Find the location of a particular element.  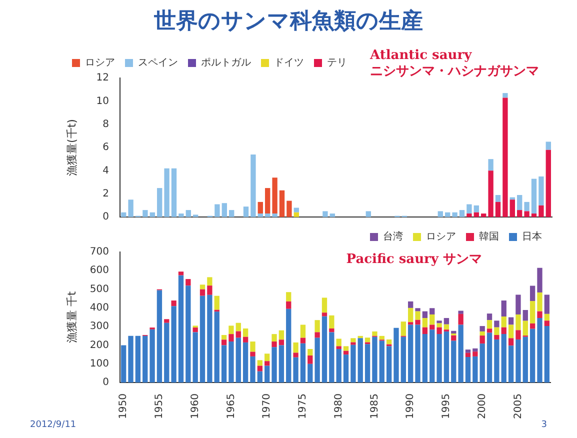

legend-label: 日本 is located at coordinates (532, 236).